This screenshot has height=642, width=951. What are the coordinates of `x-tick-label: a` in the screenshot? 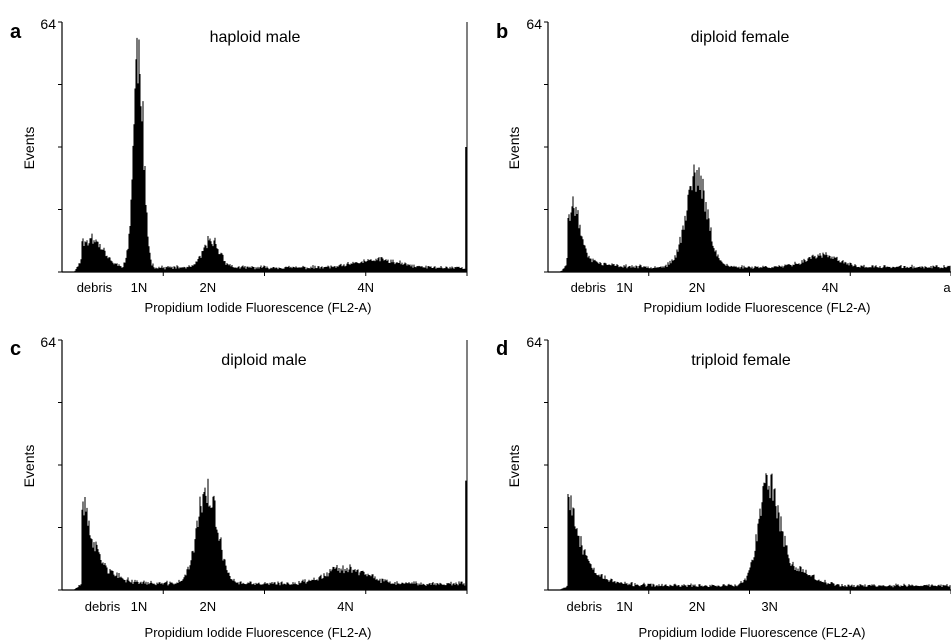 It's located at (947, 287).